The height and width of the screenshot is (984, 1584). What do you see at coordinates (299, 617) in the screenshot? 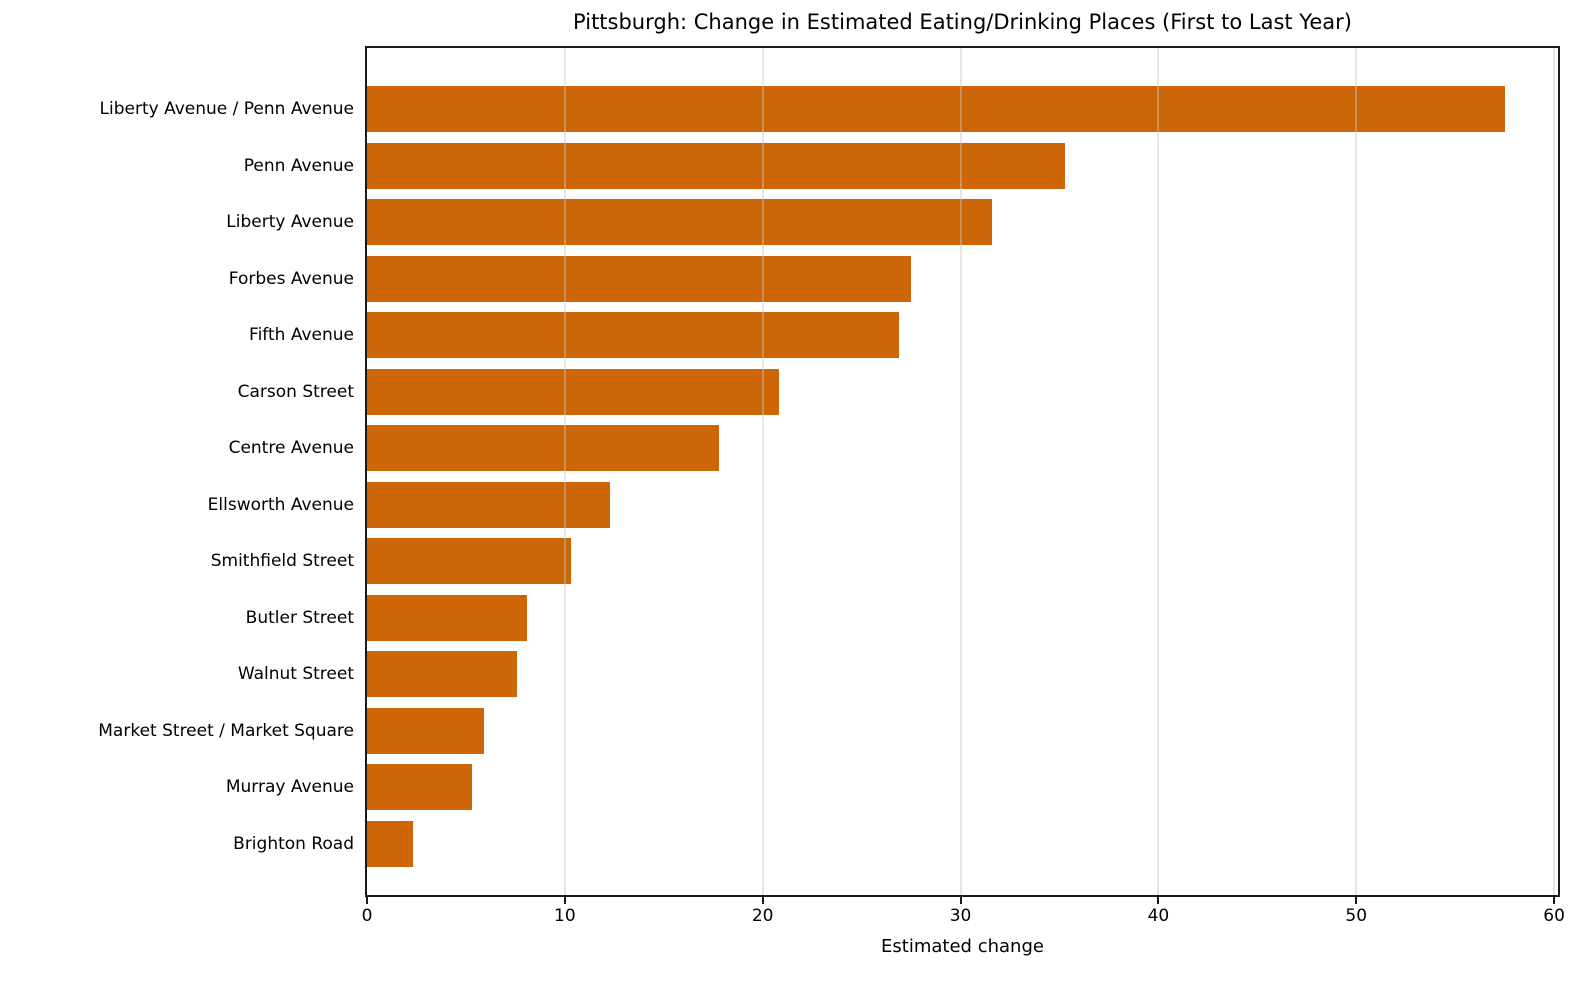
I see `ytick-label: Butler Street` at bounding box center [299, 617].